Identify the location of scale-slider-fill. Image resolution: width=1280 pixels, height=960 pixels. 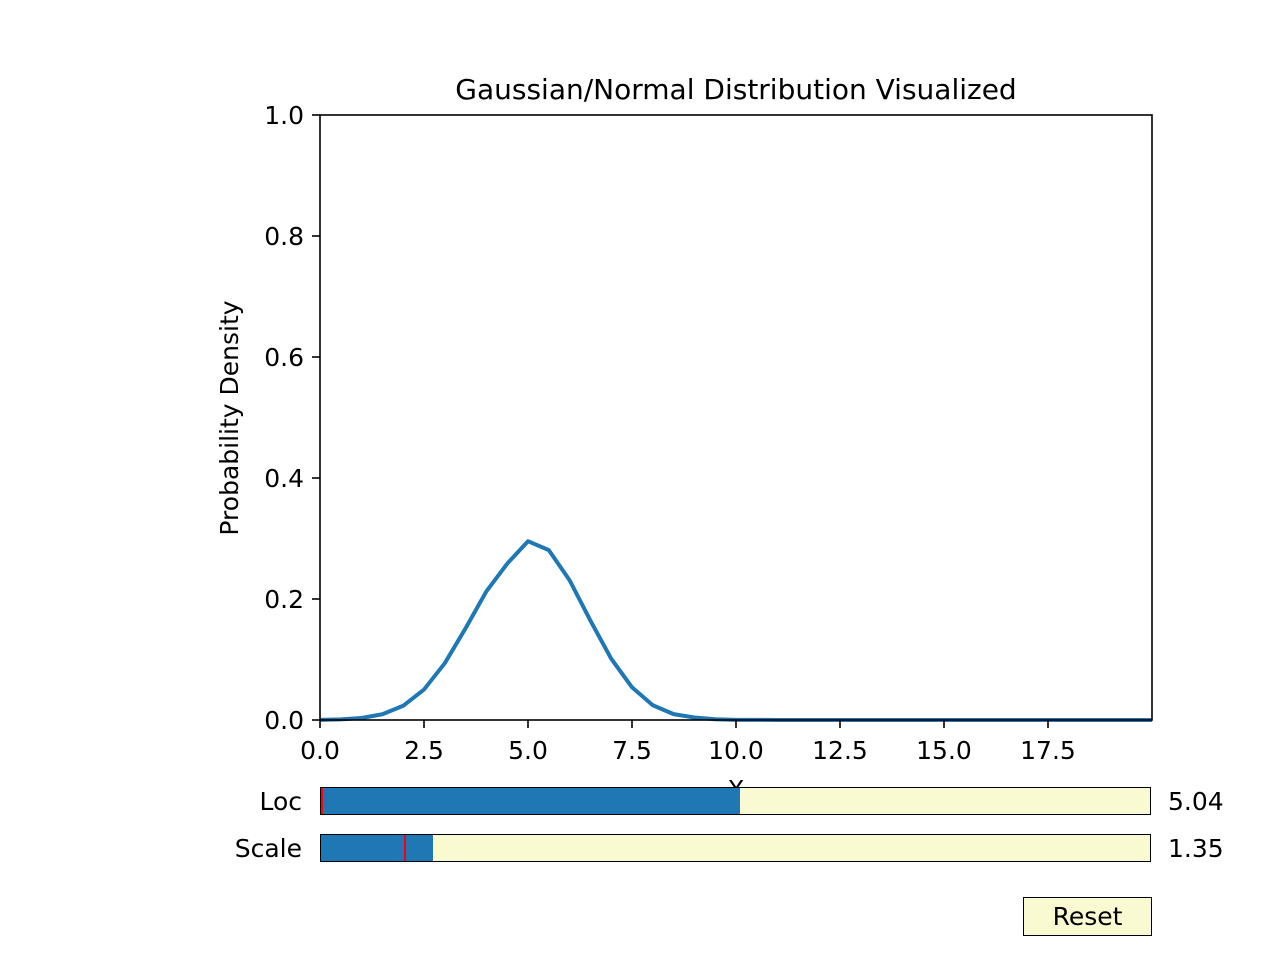
(377, 848).